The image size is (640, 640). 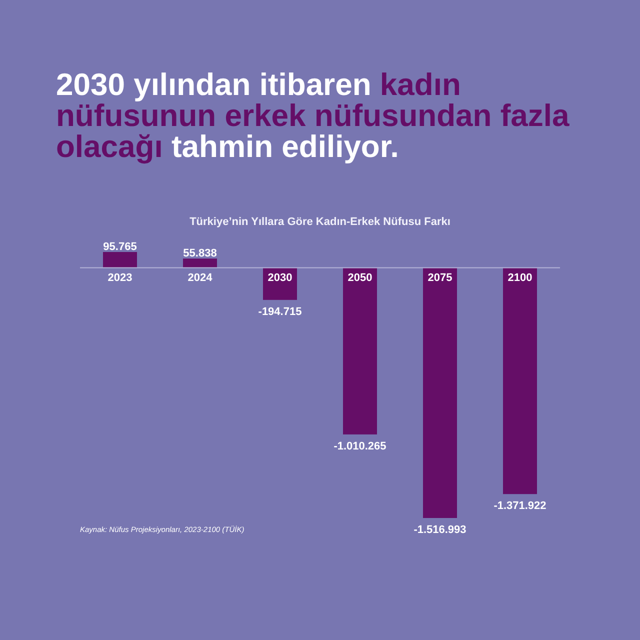 What do you see at coordinates (120, 247) in the screenshot?
I see `data-label: 95.765` at bounding box center [120, 247].